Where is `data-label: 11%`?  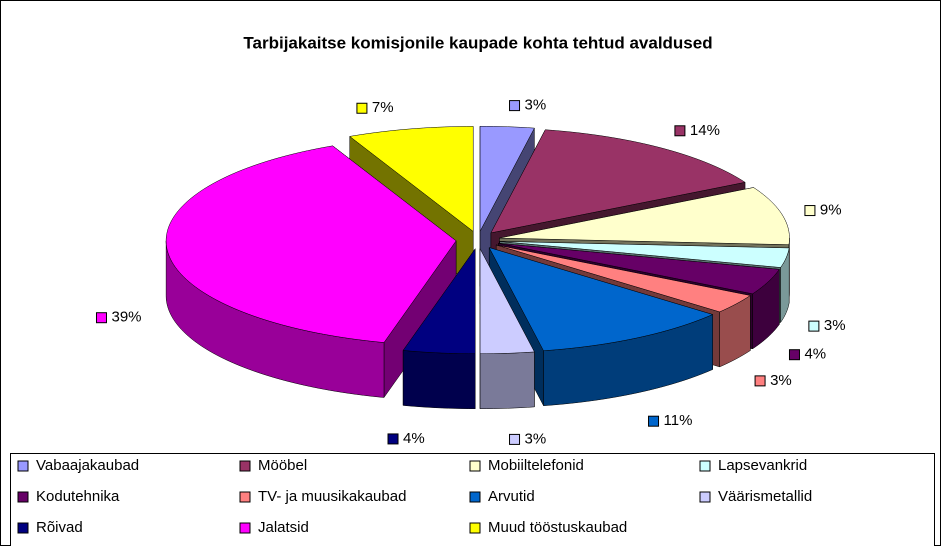
data-label: 11% is located at coordinates (678, 420).